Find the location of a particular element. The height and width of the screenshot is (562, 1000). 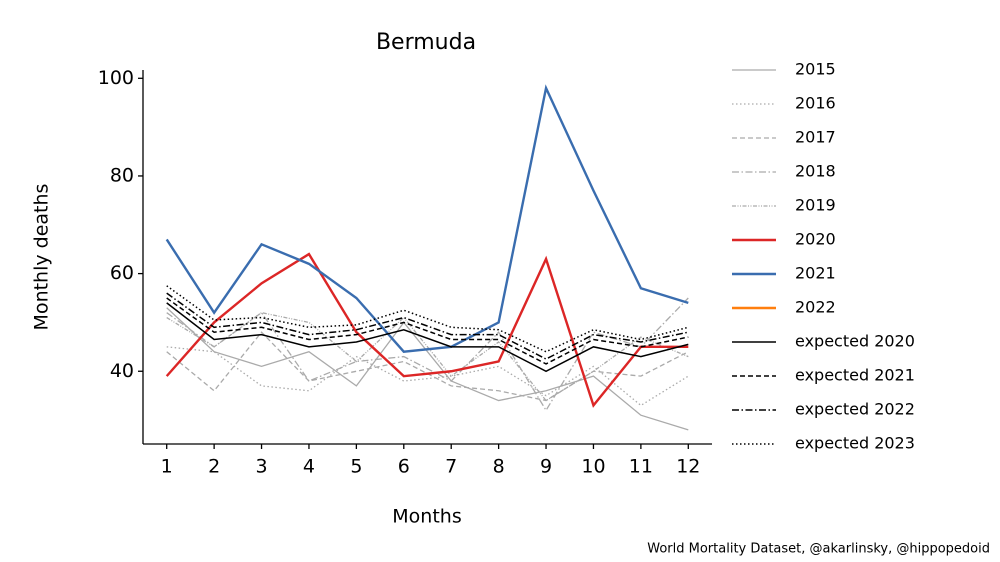

x-tick-label: 6 is located at coordinates (404, 467).